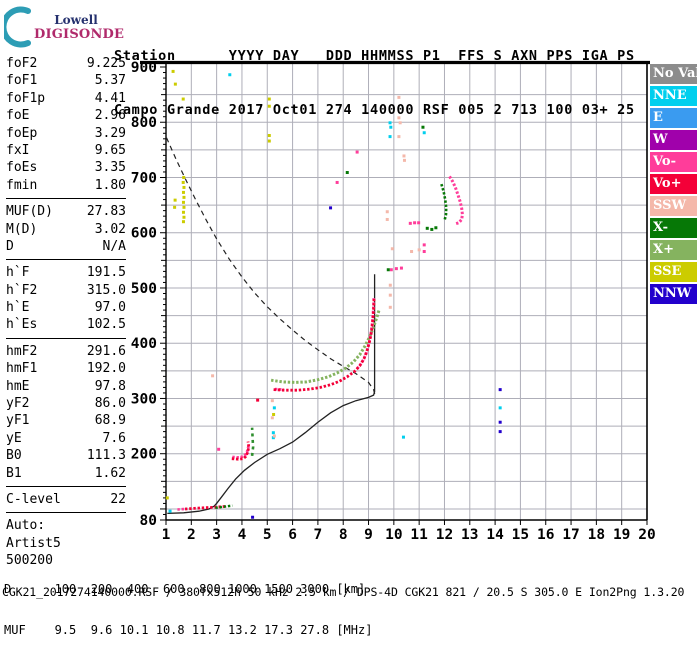  I want to click on lowell-digisonde-logo: Lowell DIGISONDE, so click(64, 27).